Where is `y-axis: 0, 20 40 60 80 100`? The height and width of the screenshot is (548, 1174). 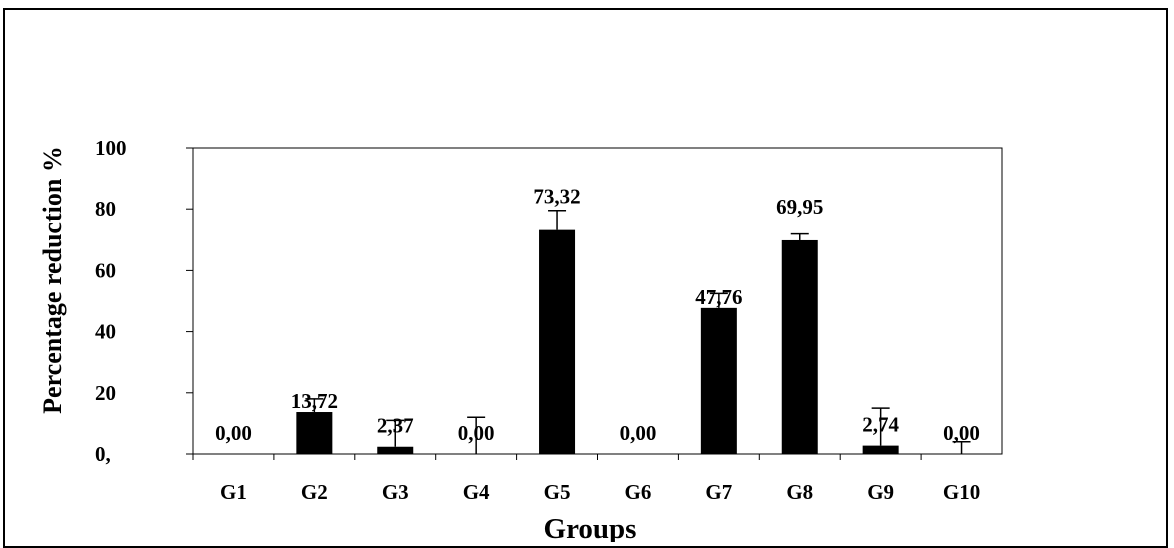 y-axis: 0, 20 40 60 80 100 is located at coordinates (144, 301).